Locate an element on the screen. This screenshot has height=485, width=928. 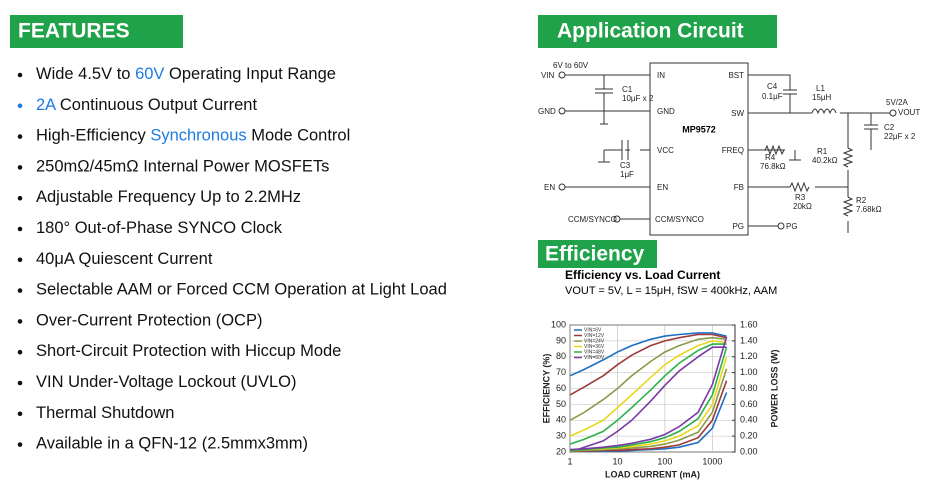
label: 0.1μF is located at coordinates (772, 96).